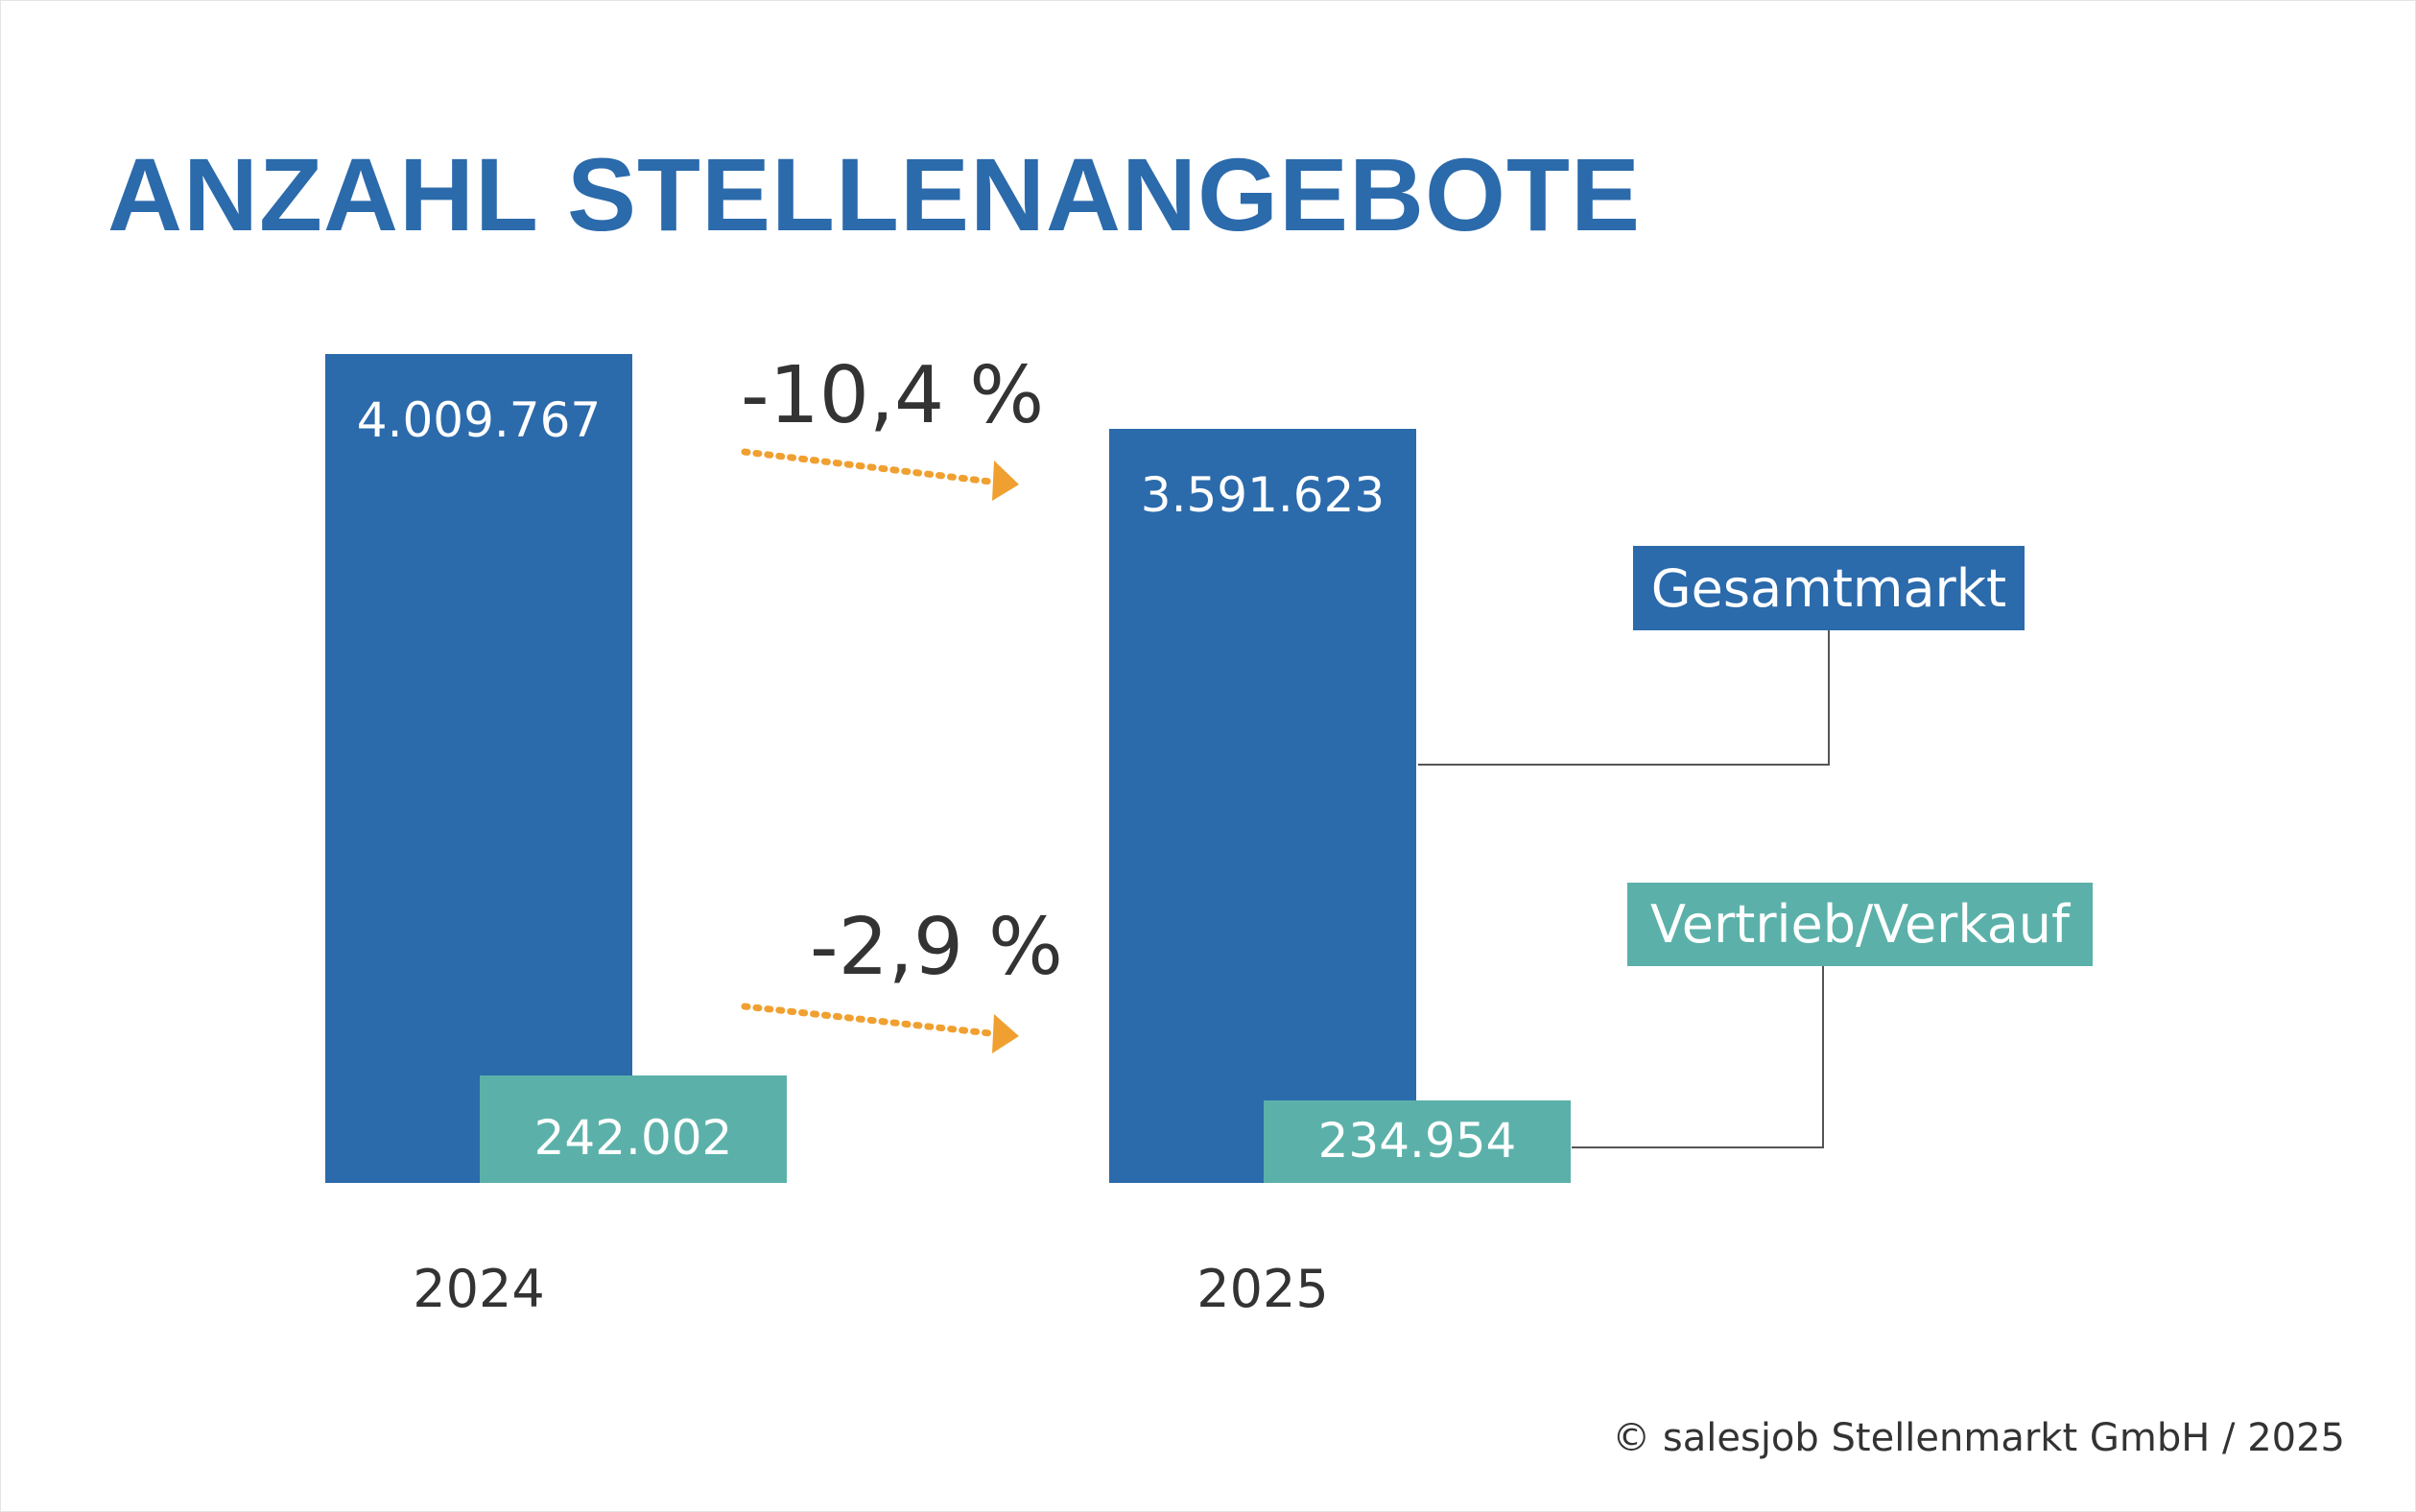 This screenshot has width=2416, height=1512. Describe the element at coordinates (893, 395) in the screenshot. I see `change-annotation-gesamtmarkt: -10,4 %` at that location.